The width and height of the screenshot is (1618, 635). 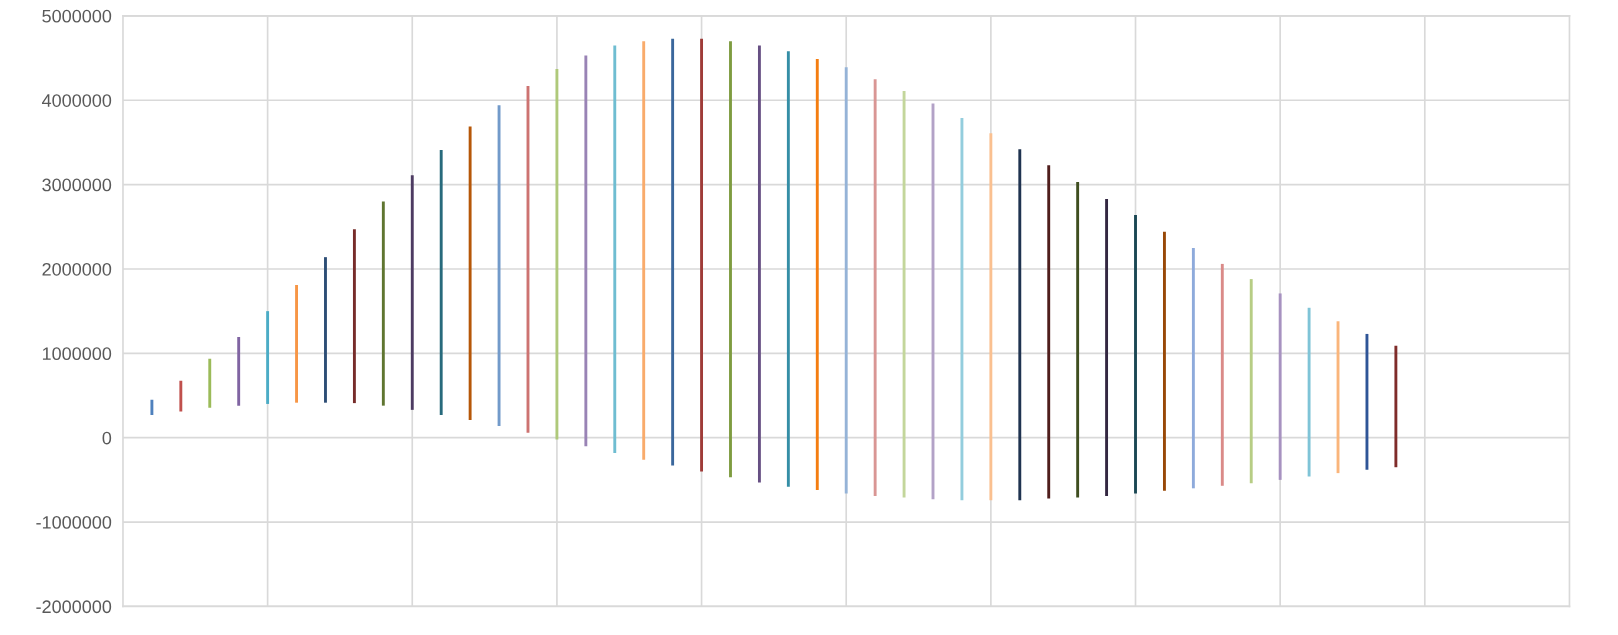 What do you see at coordinates (77, 185) in the screenshot?
I see `y-tick-label: 3000000` at bounding box center [77, 185].